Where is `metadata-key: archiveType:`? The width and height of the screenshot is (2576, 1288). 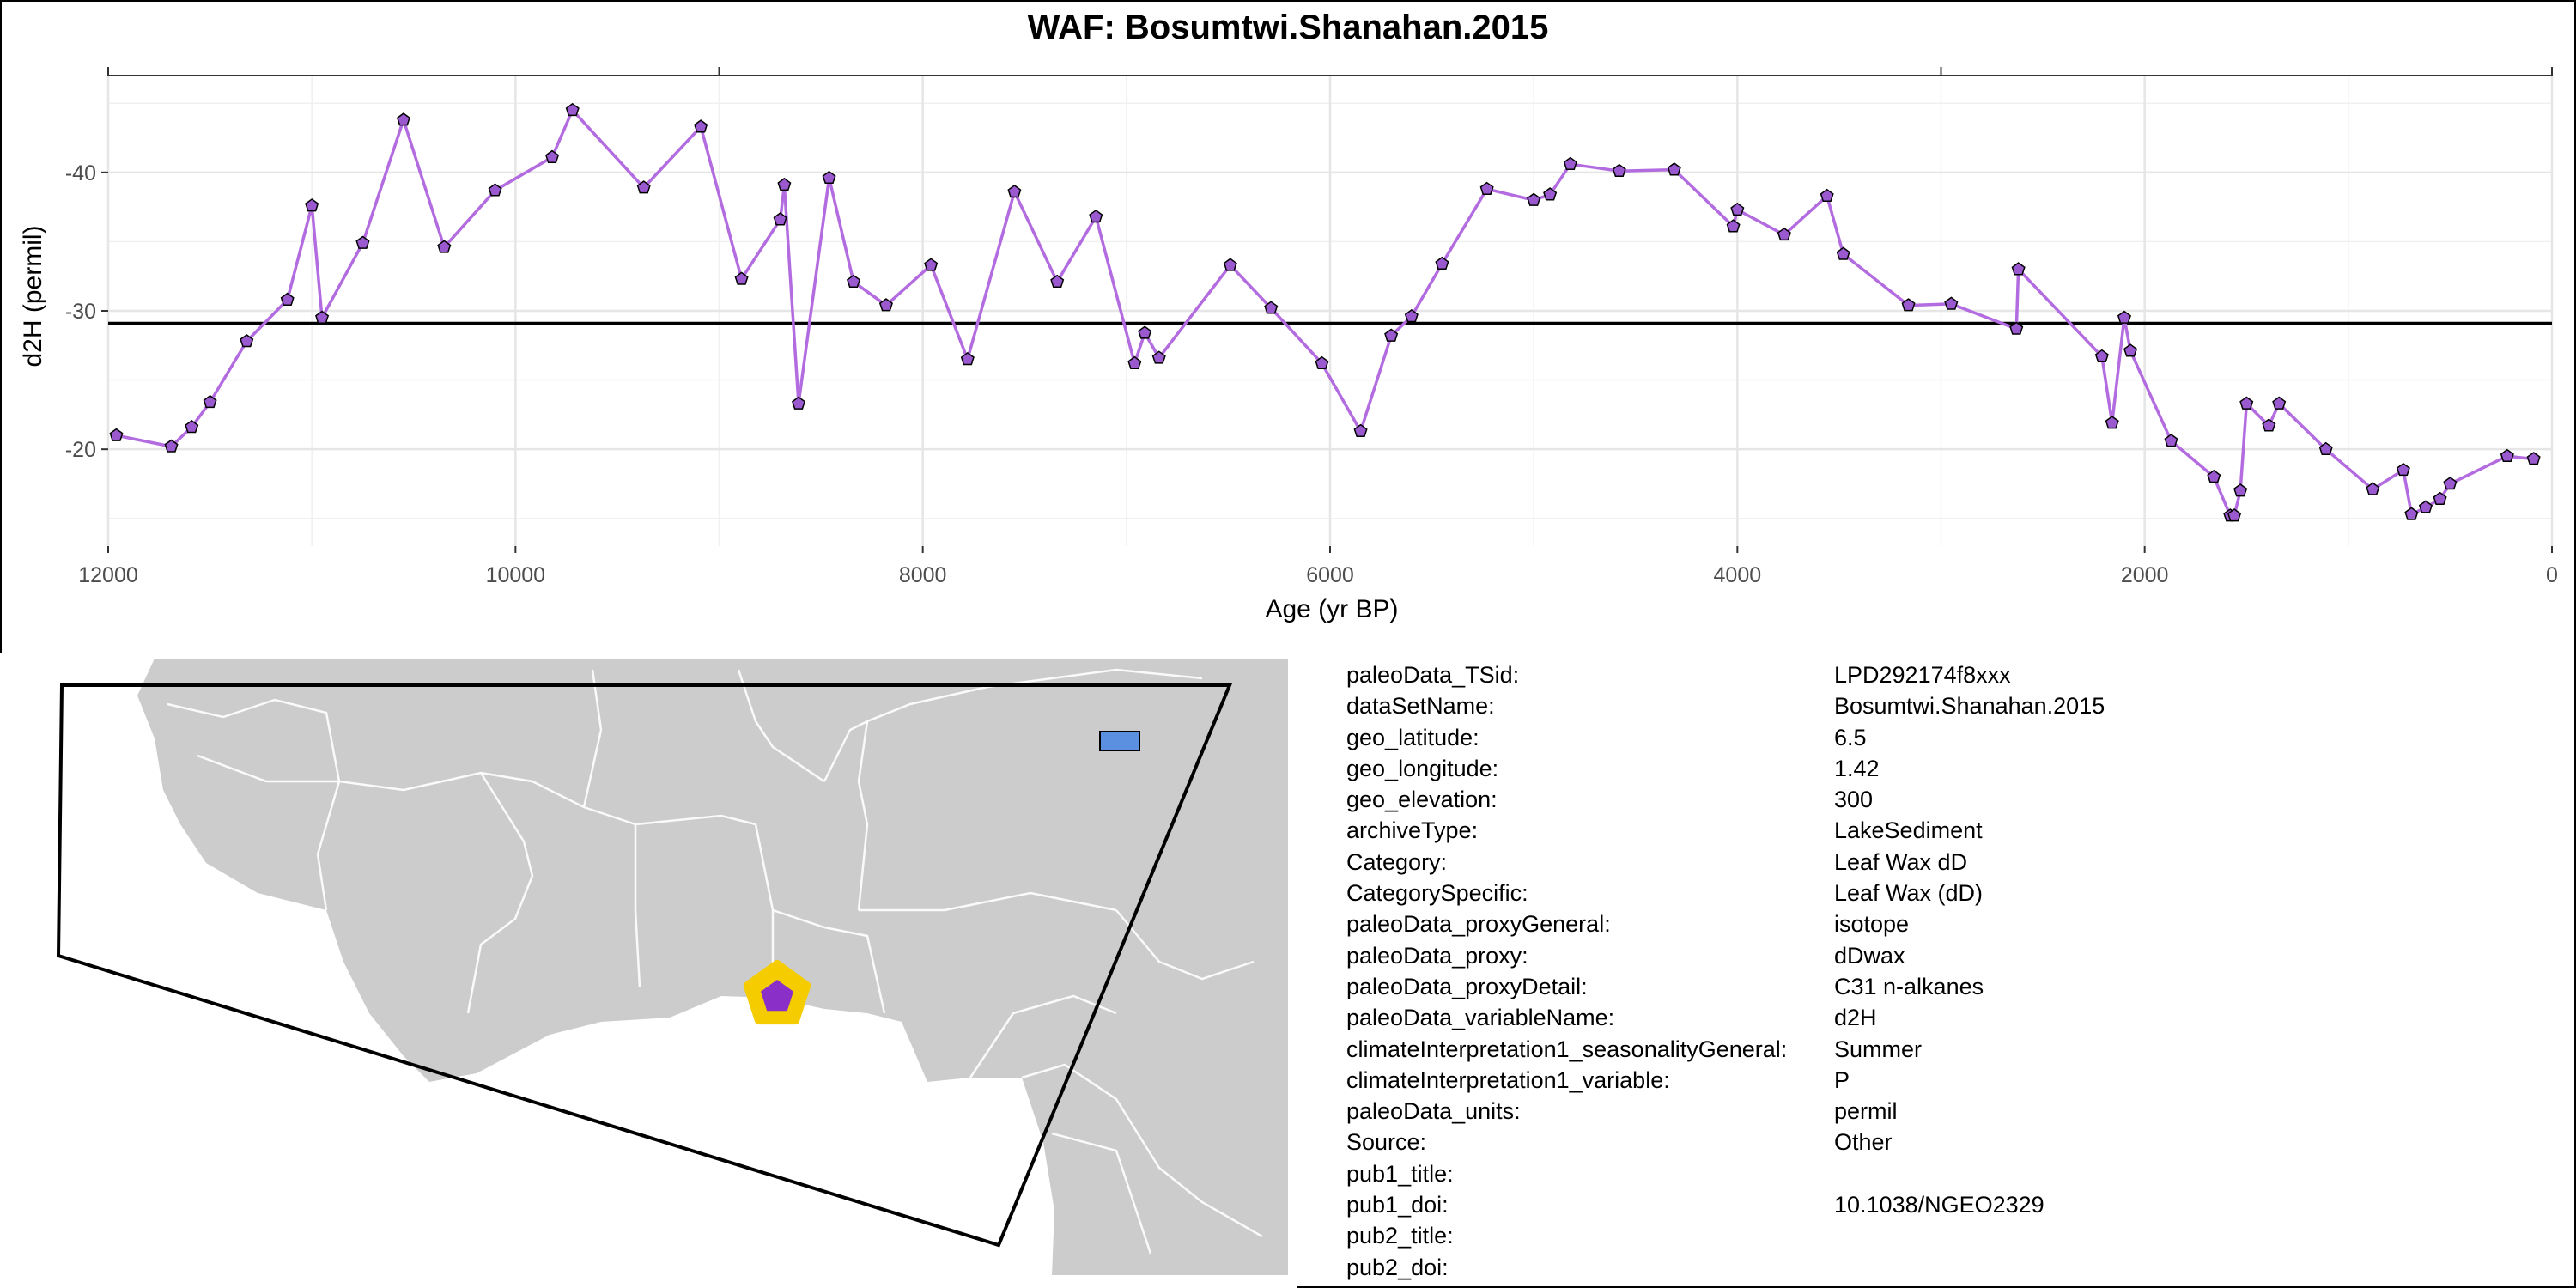 metadata-key: archiveType: is located at coordinates (1412, 830).